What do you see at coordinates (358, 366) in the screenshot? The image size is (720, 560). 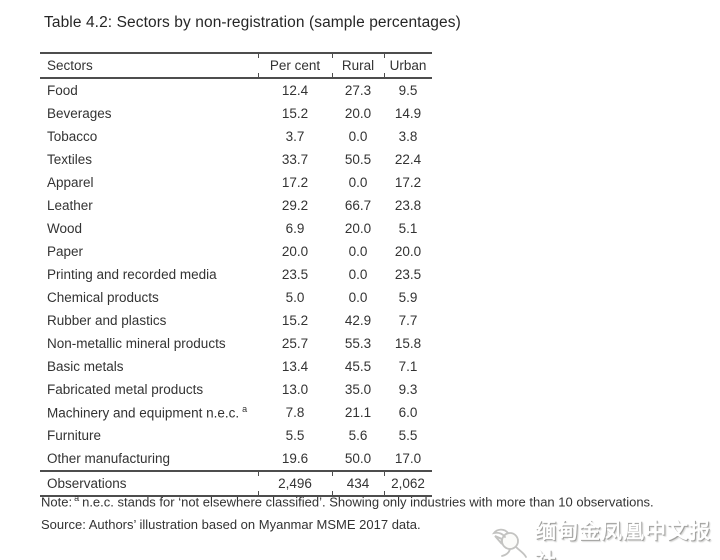 I see `rural-cell: 45.5` at bounding box center [358, 366].